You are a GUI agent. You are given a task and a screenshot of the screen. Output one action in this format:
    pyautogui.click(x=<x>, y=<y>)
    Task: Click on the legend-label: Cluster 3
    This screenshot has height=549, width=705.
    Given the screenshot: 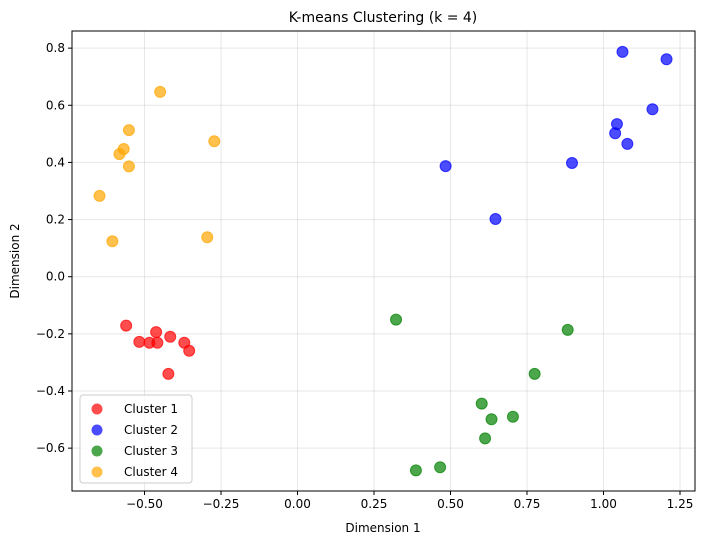 What is the action you would take?
    pyautogui.click(x=151, y=451)
    